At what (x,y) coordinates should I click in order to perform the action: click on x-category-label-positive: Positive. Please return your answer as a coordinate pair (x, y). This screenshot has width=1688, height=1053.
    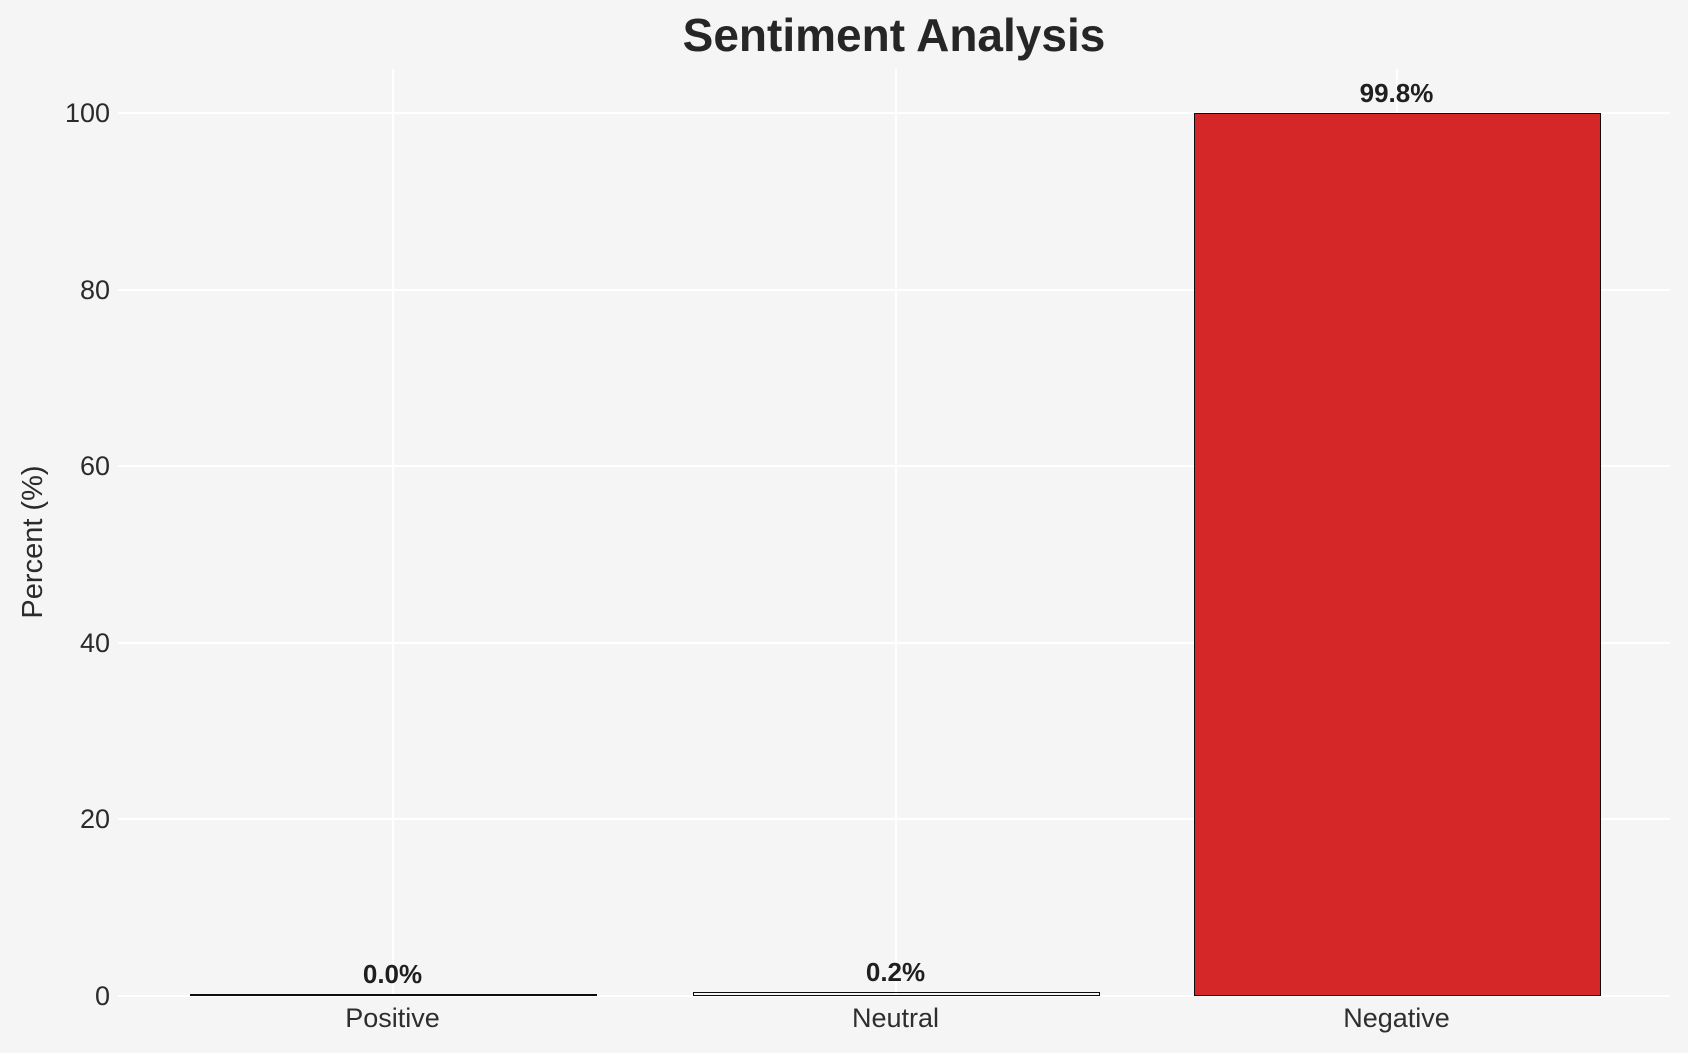
    Looking at the image, I should click on (392, 1018).